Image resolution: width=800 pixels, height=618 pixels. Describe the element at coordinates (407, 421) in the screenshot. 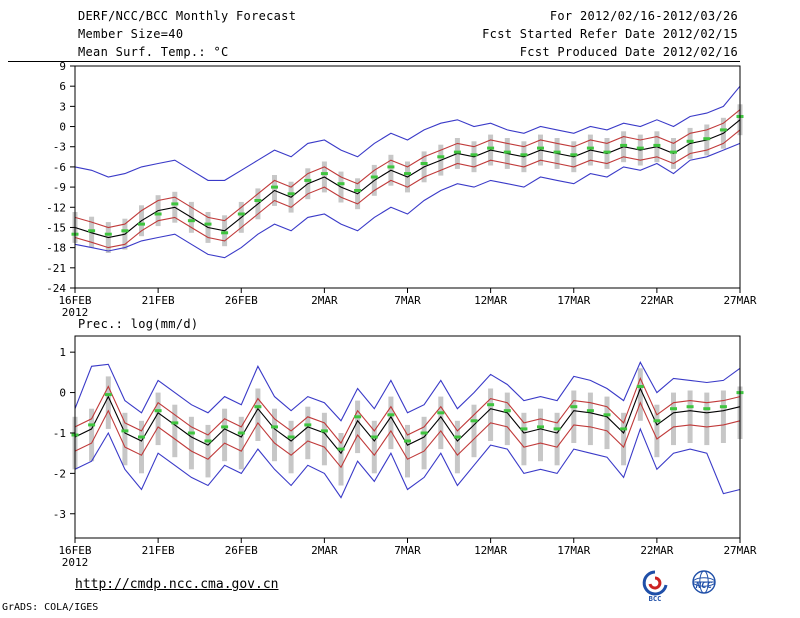

I see `precipitation-ensemble-mean-line` at that location.